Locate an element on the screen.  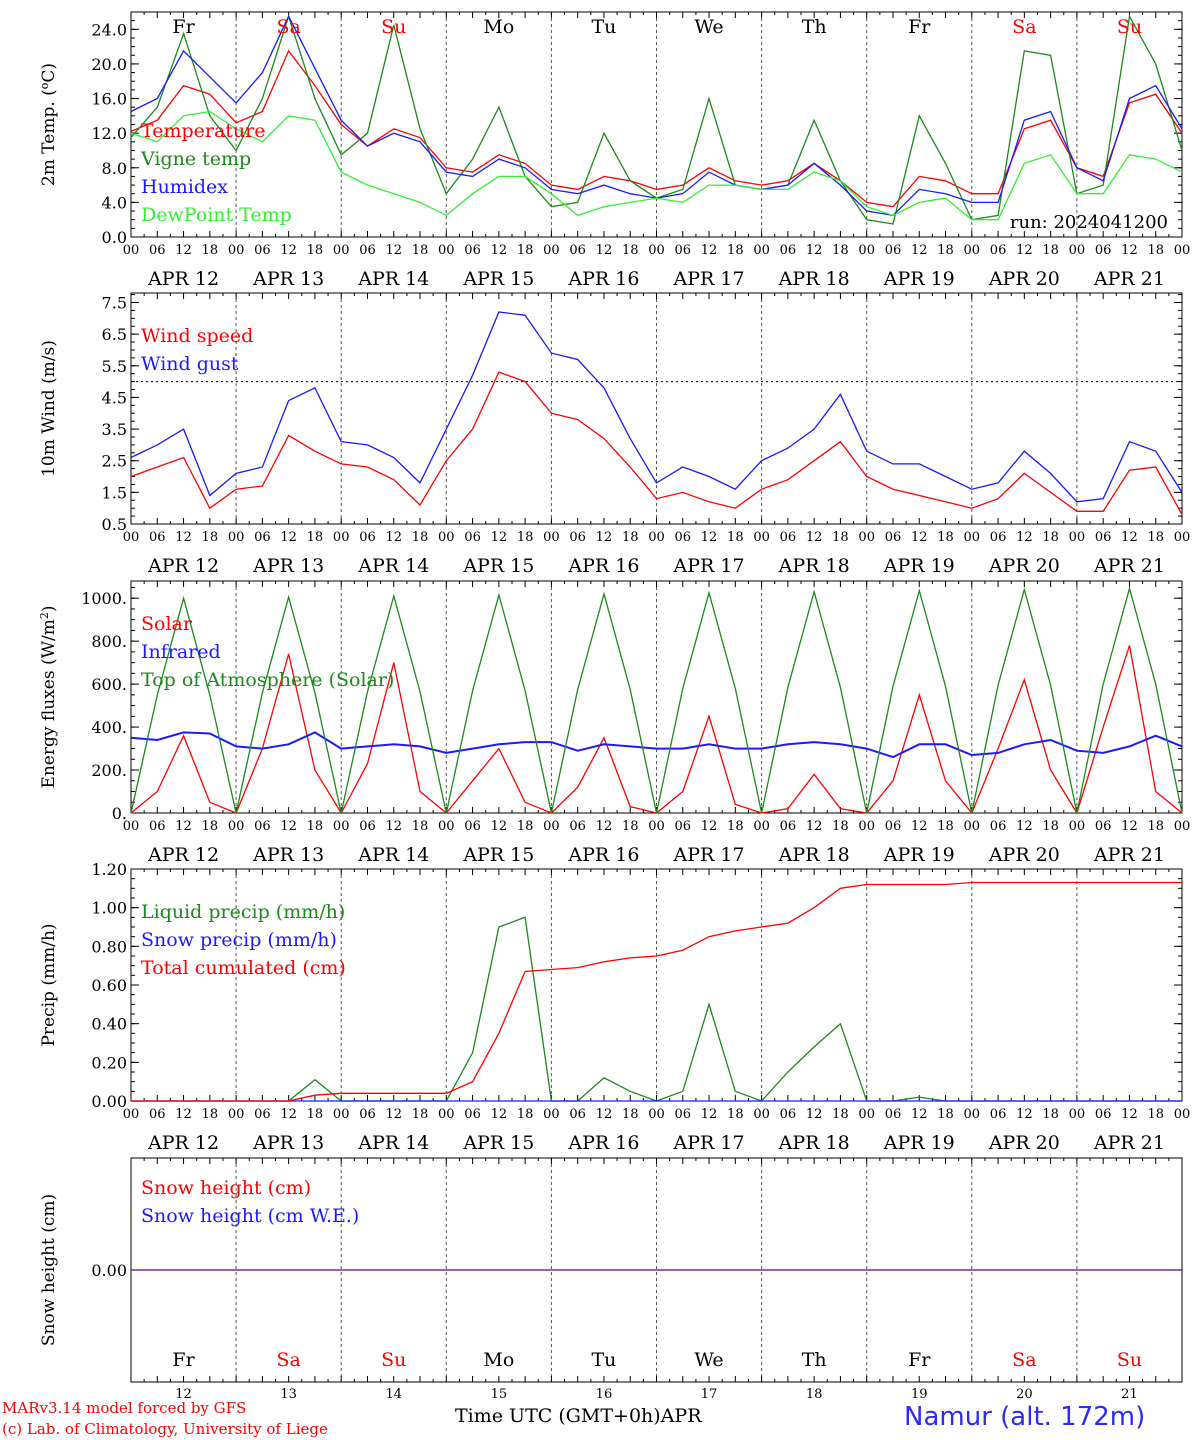
day-number-label: 17 is located at coordinates (709, 1394).